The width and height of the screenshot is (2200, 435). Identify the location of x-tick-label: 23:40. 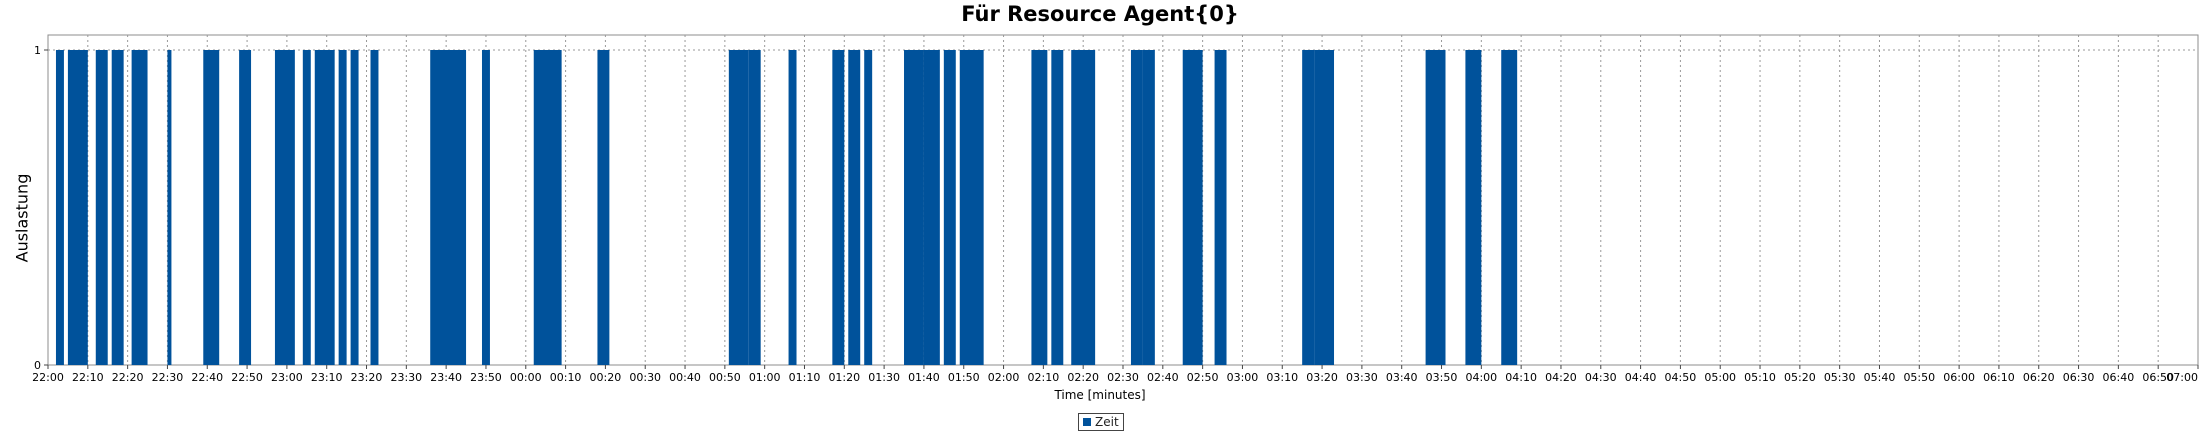
(446, 377).